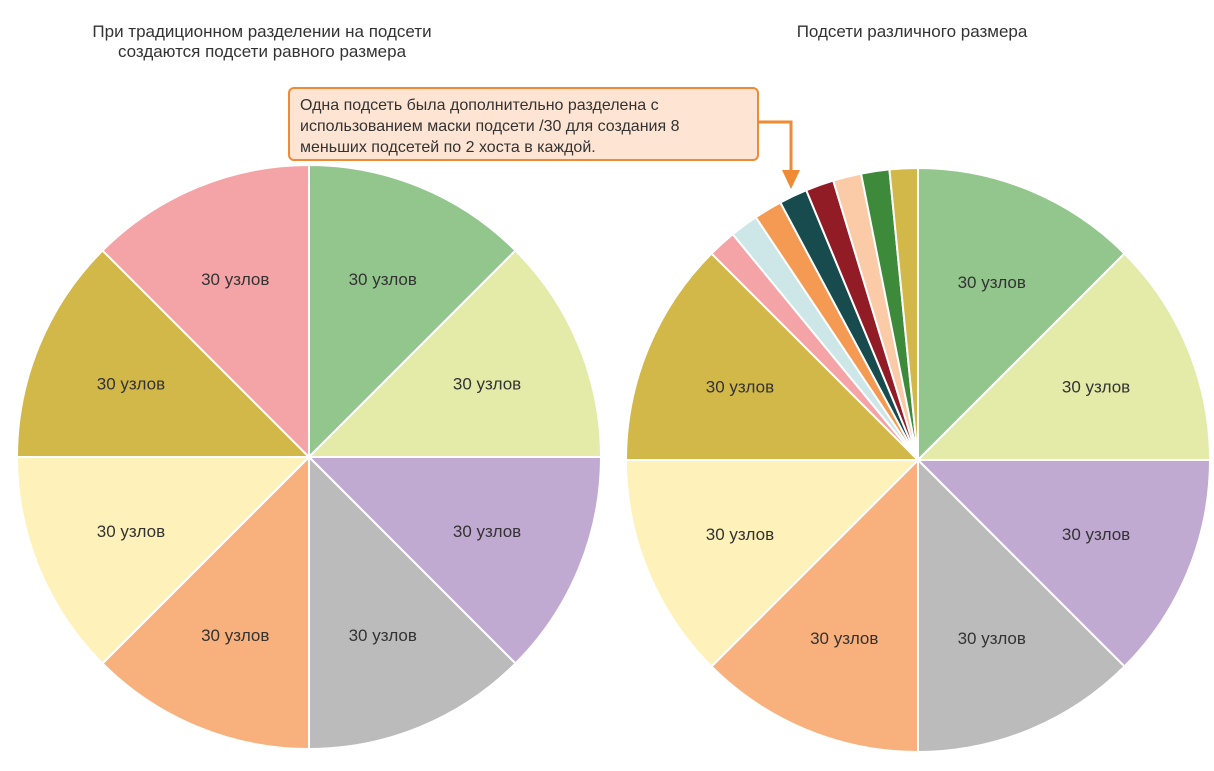 This screenshot has height=771, width=1214. Describe the element at coordinates (992, 282) in the screenshot. I see `pie-slice-label-2-1: 30 узлов` at that location.